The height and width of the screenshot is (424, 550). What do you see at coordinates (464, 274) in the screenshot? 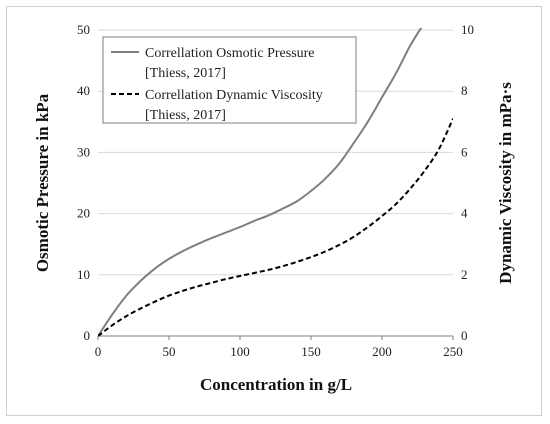
I see `y-right-tick-label: 2` at bounding box center [464, 274].